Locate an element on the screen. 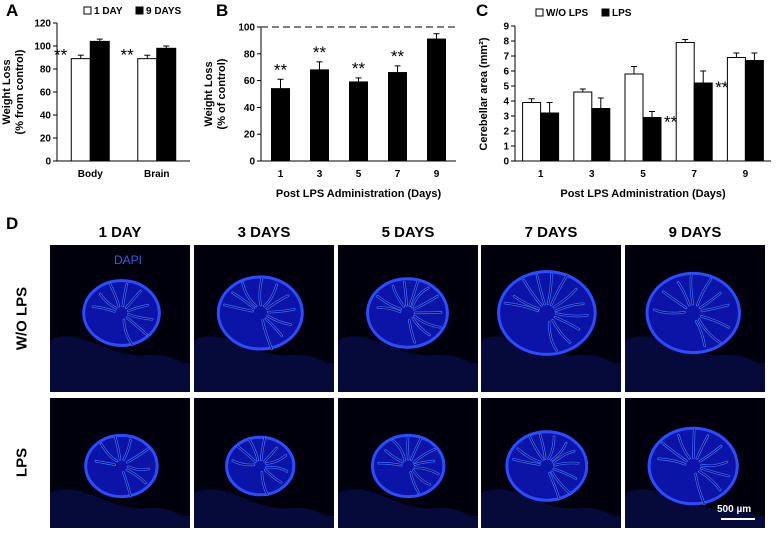 Image resolution: width=778 pixels, height=537 pixels. y-tick-label: 1 is located at coordinates (506, 147).